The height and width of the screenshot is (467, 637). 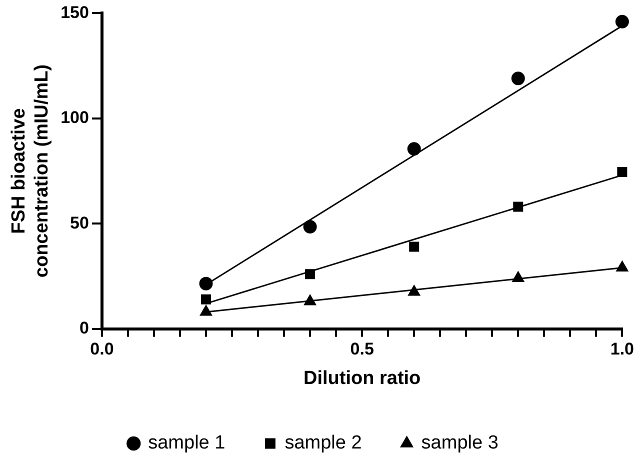 What do you see at coordinates (323, 443) in the screenshot?
I see `legend-label: sample 2` at bounding box center [323, 443].